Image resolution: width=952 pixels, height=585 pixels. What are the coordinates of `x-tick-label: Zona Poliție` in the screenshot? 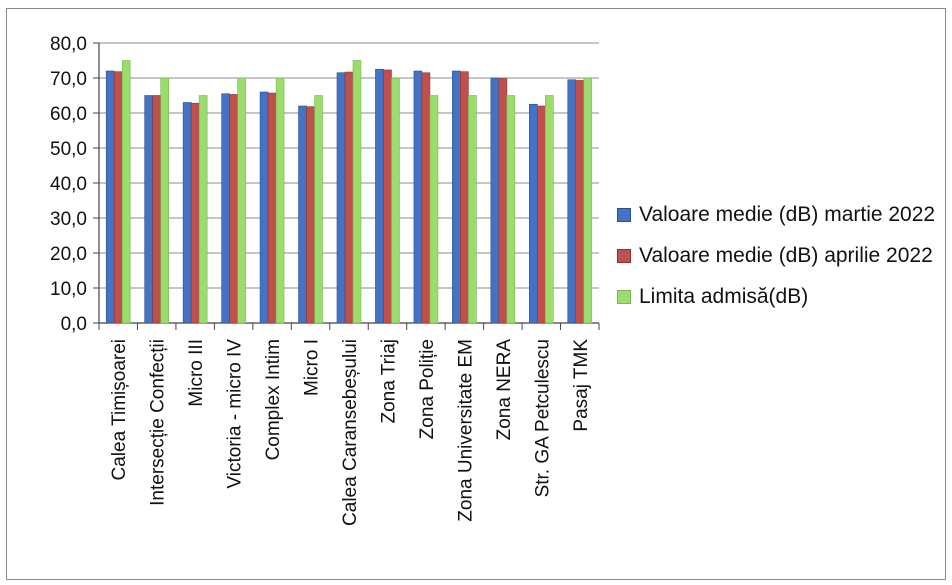 It's located at (427, 389).